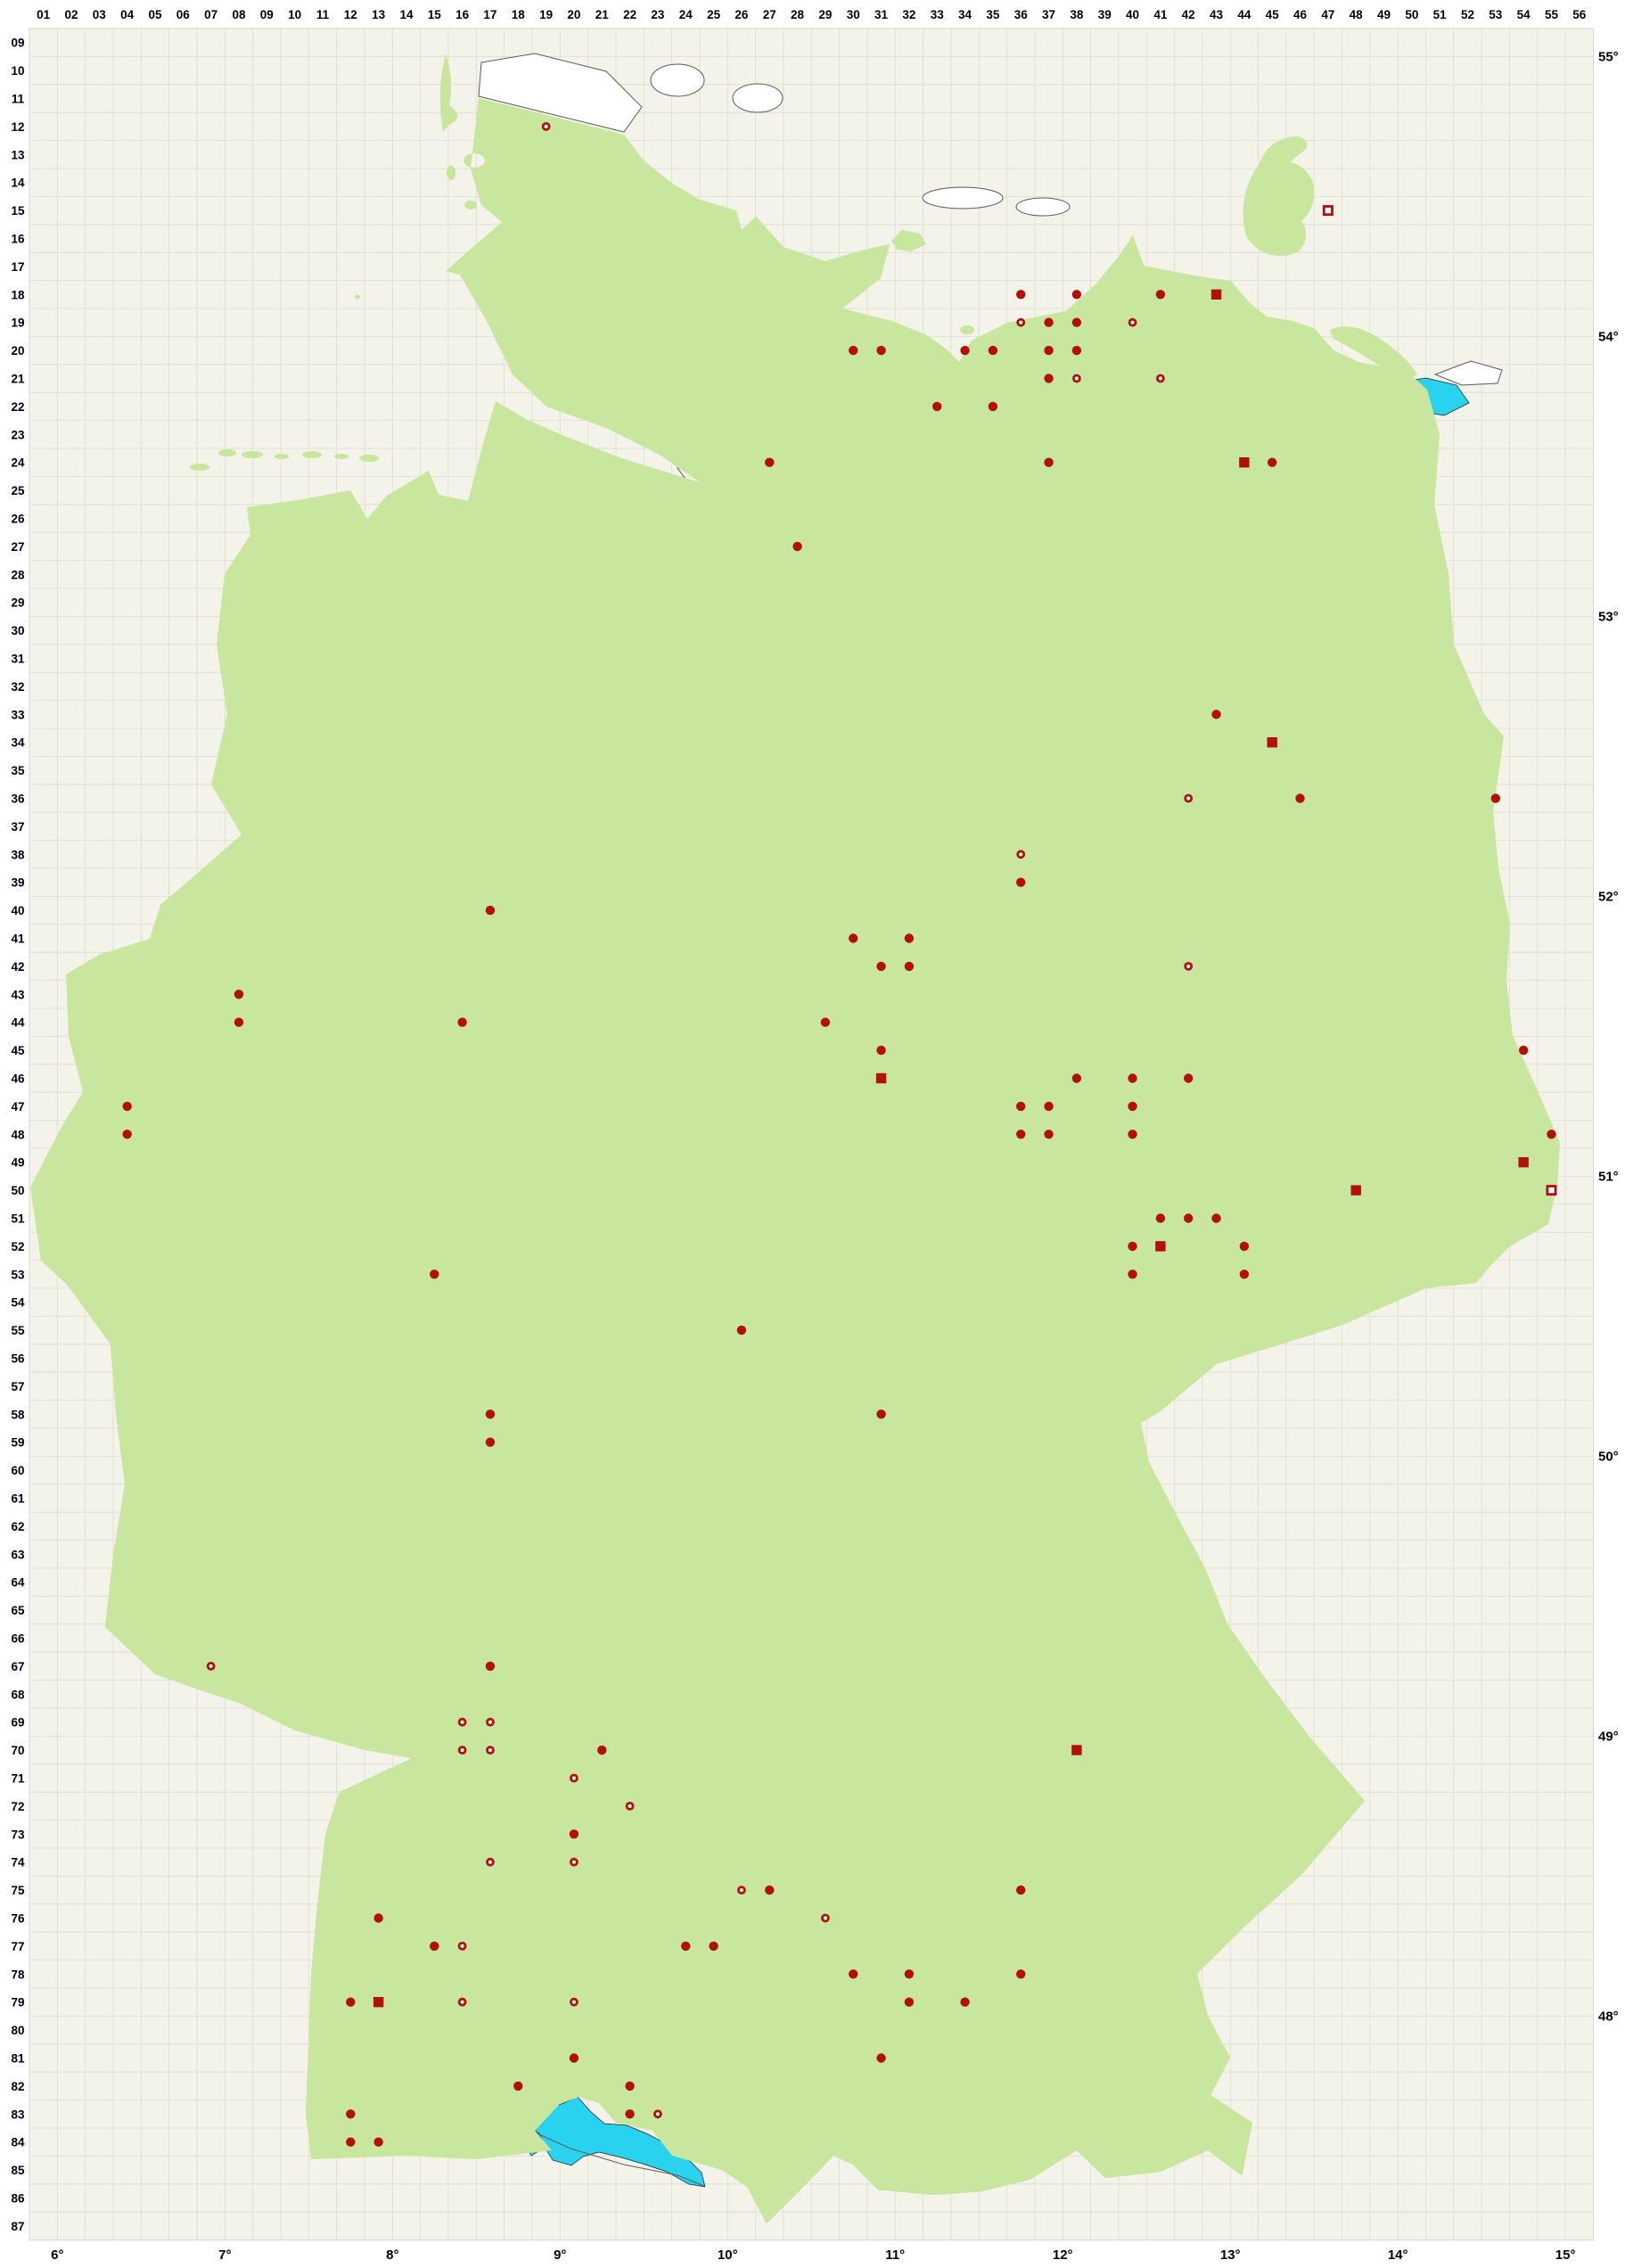  What do you see at coordinates (603, 14) in the screenshot?
I see `grid-column-label: 21` at bounding box center [603, 14].